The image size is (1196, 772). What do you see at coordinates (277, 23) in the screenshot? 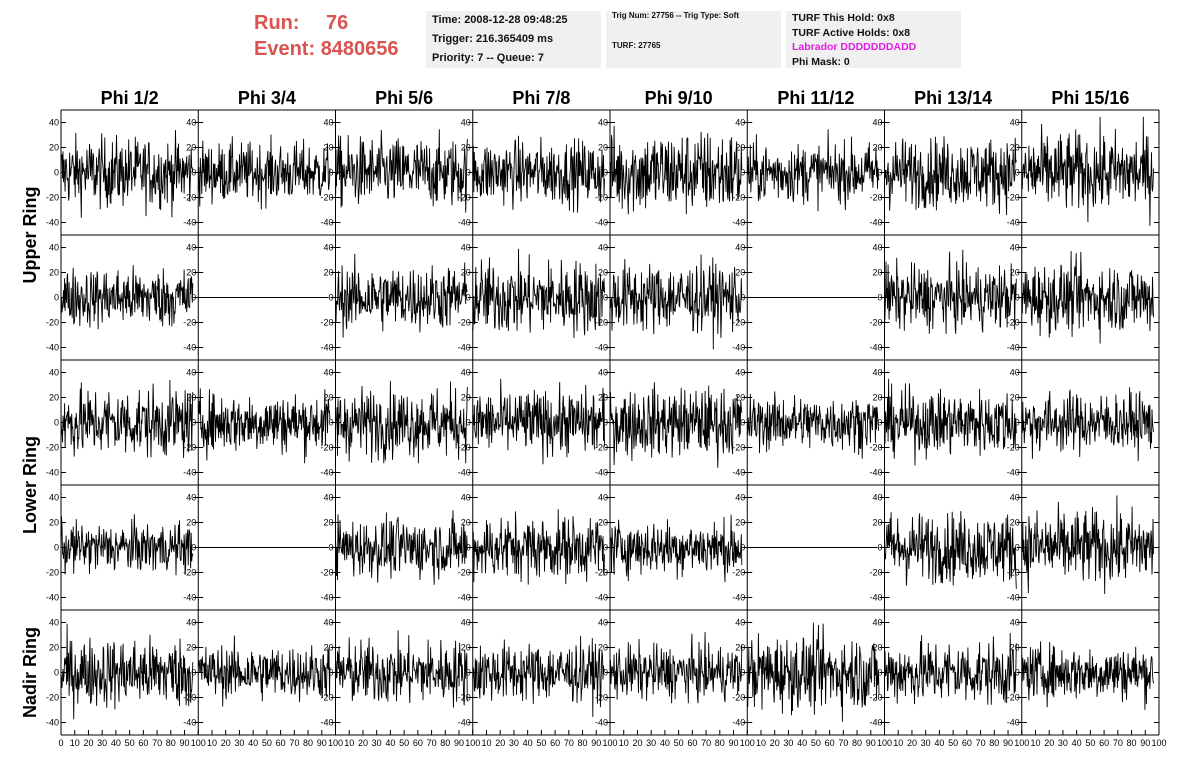
I see `run-label: Run:` at bounding box center [277, 23].